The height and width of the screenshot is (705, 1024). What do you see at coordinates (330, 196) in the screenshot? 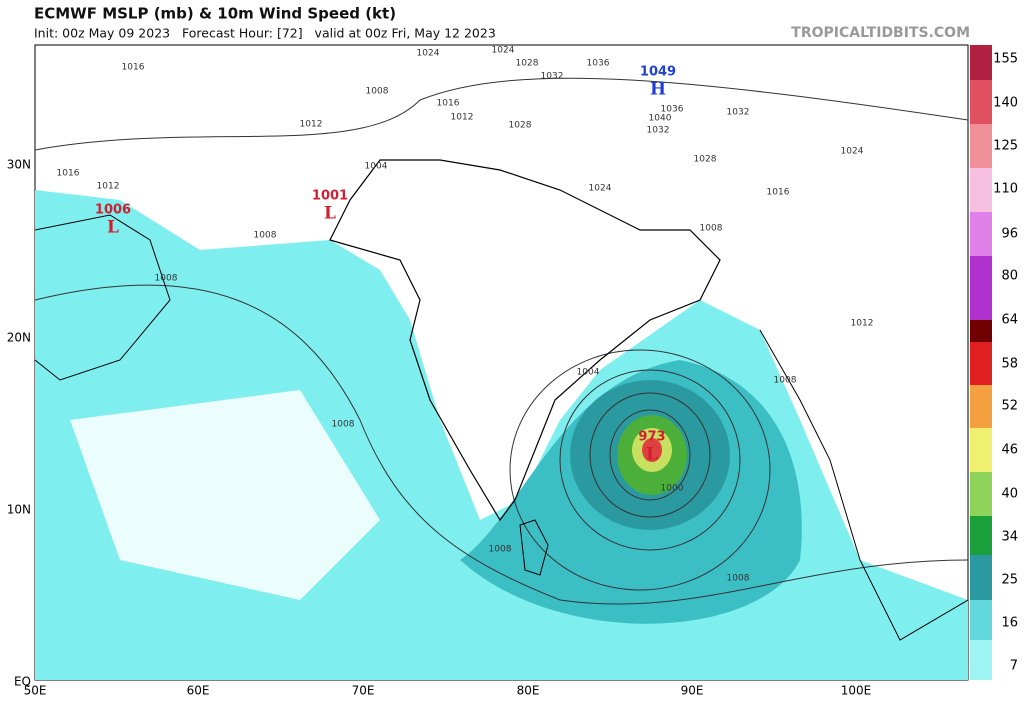
I see `center-value: 1001` at bounding box center [330, 196].